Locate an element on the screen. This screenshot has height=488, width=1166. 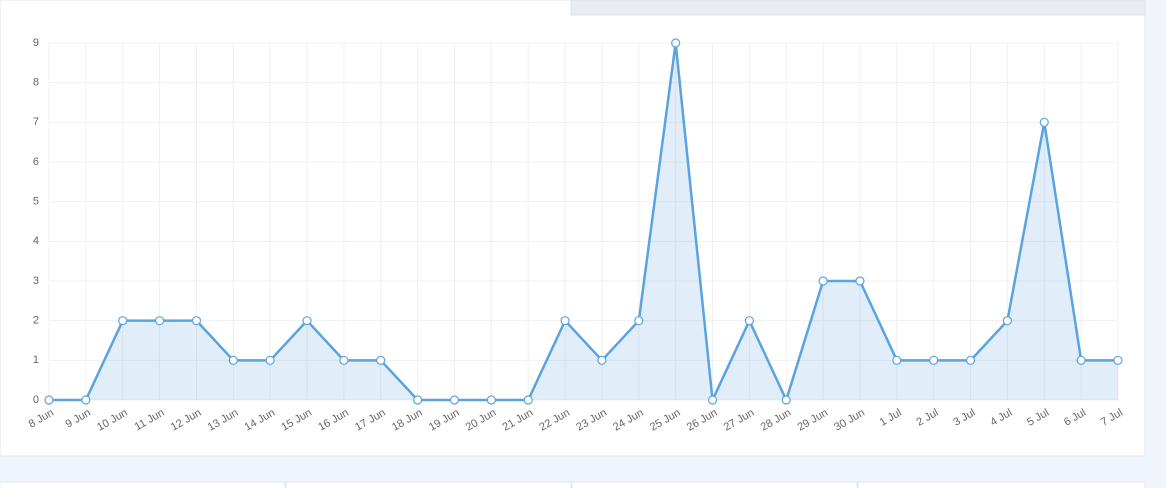
y-tick-label: 7 is located at coordinates (36, 122).